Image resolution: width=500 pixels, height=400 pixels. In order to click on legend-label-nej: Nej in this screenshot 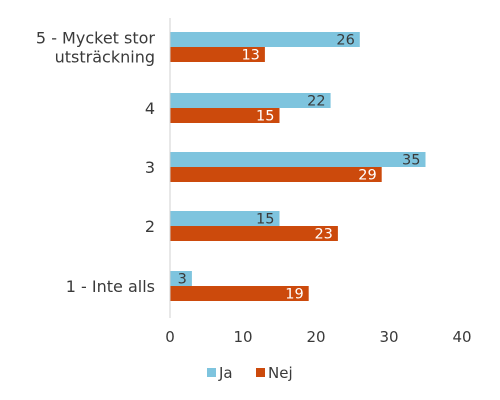, I will do `click(280, 373)`.